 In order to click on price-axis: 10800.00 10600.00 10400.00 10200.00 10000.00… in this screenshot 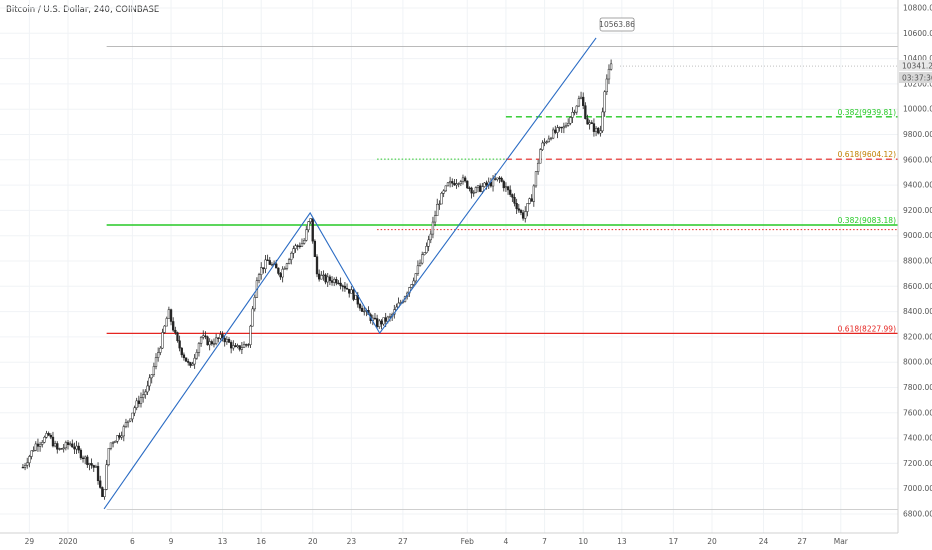, I will do `click(914, 275)`.